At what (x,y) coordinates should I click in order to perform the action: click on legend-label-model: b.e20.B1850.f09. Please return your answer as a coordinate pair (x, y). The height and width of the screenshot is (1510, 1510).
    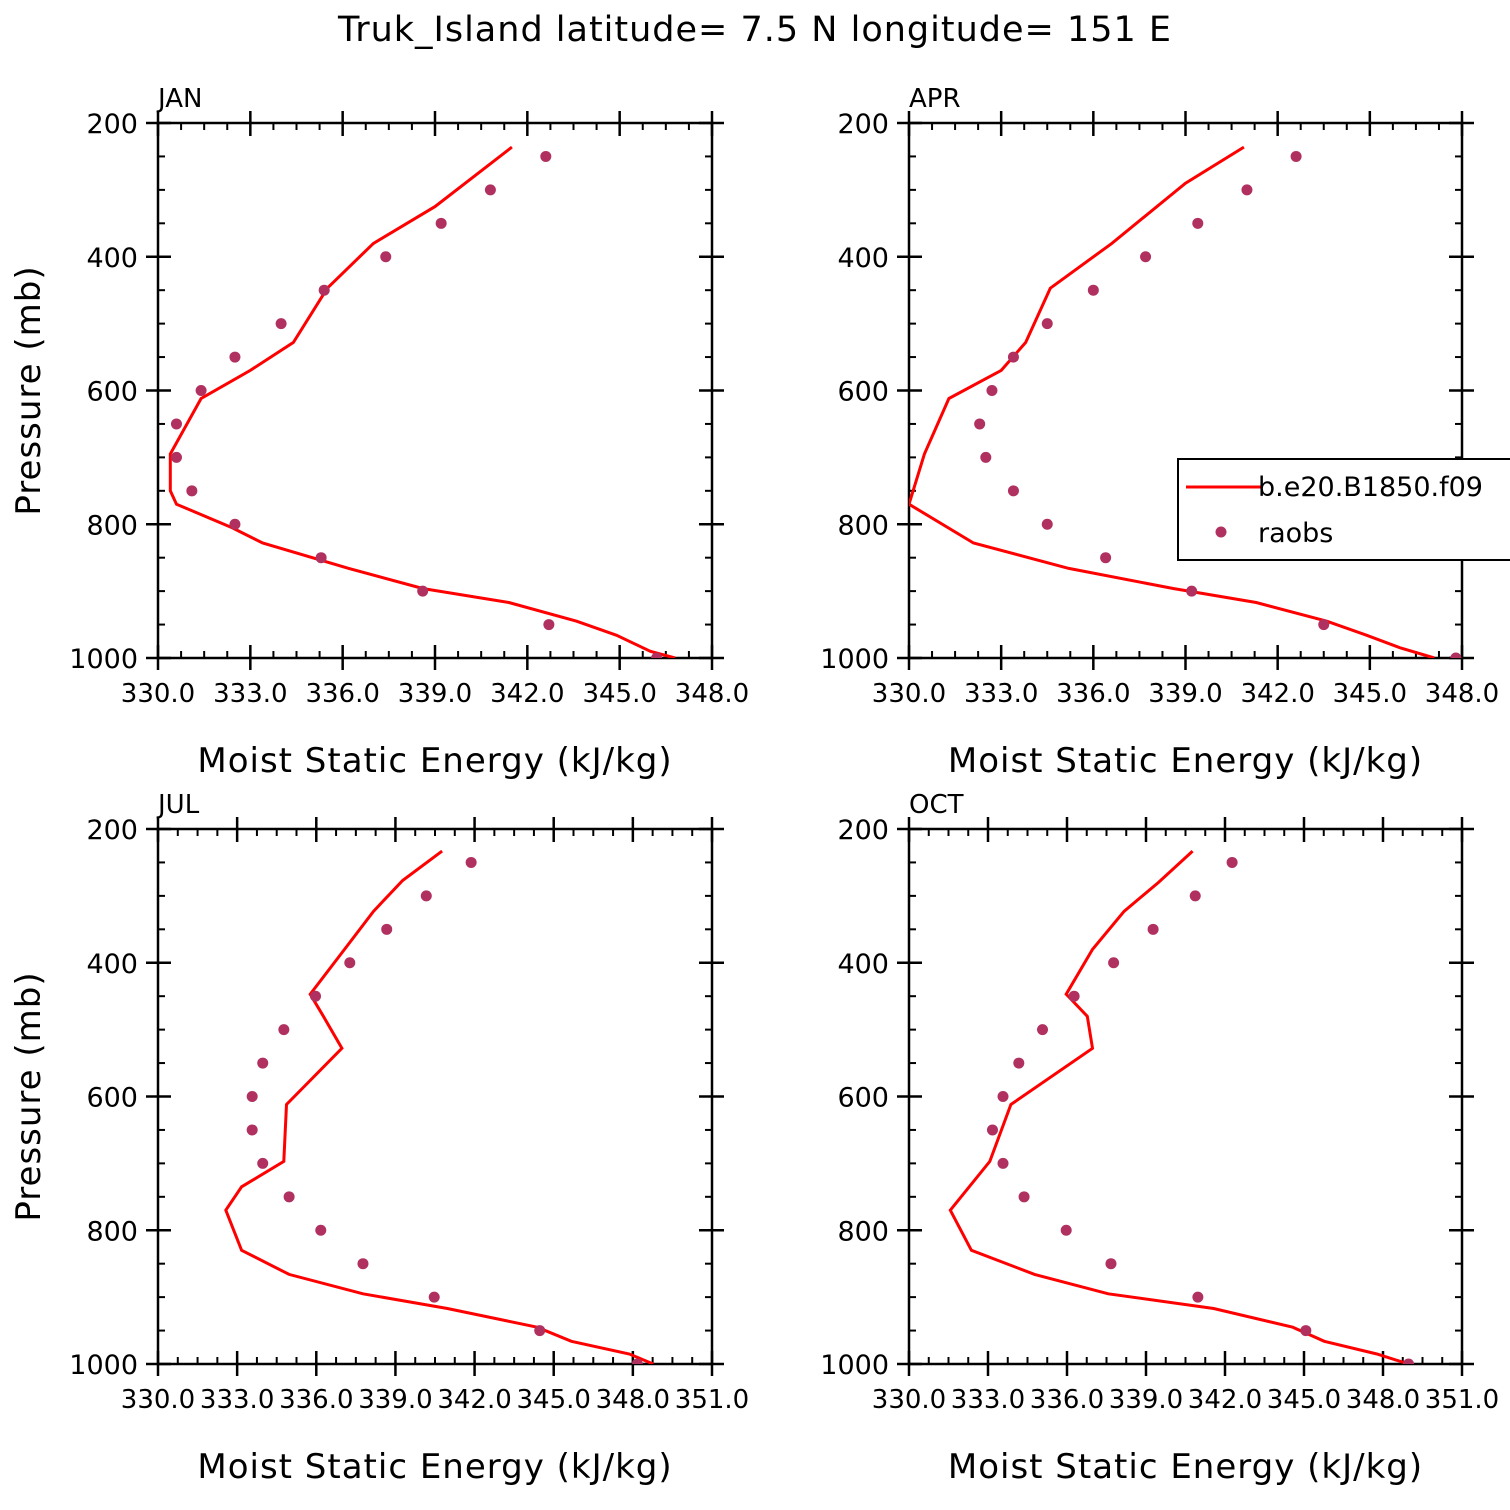
    Looking at the image, I should click on (1370, 487).